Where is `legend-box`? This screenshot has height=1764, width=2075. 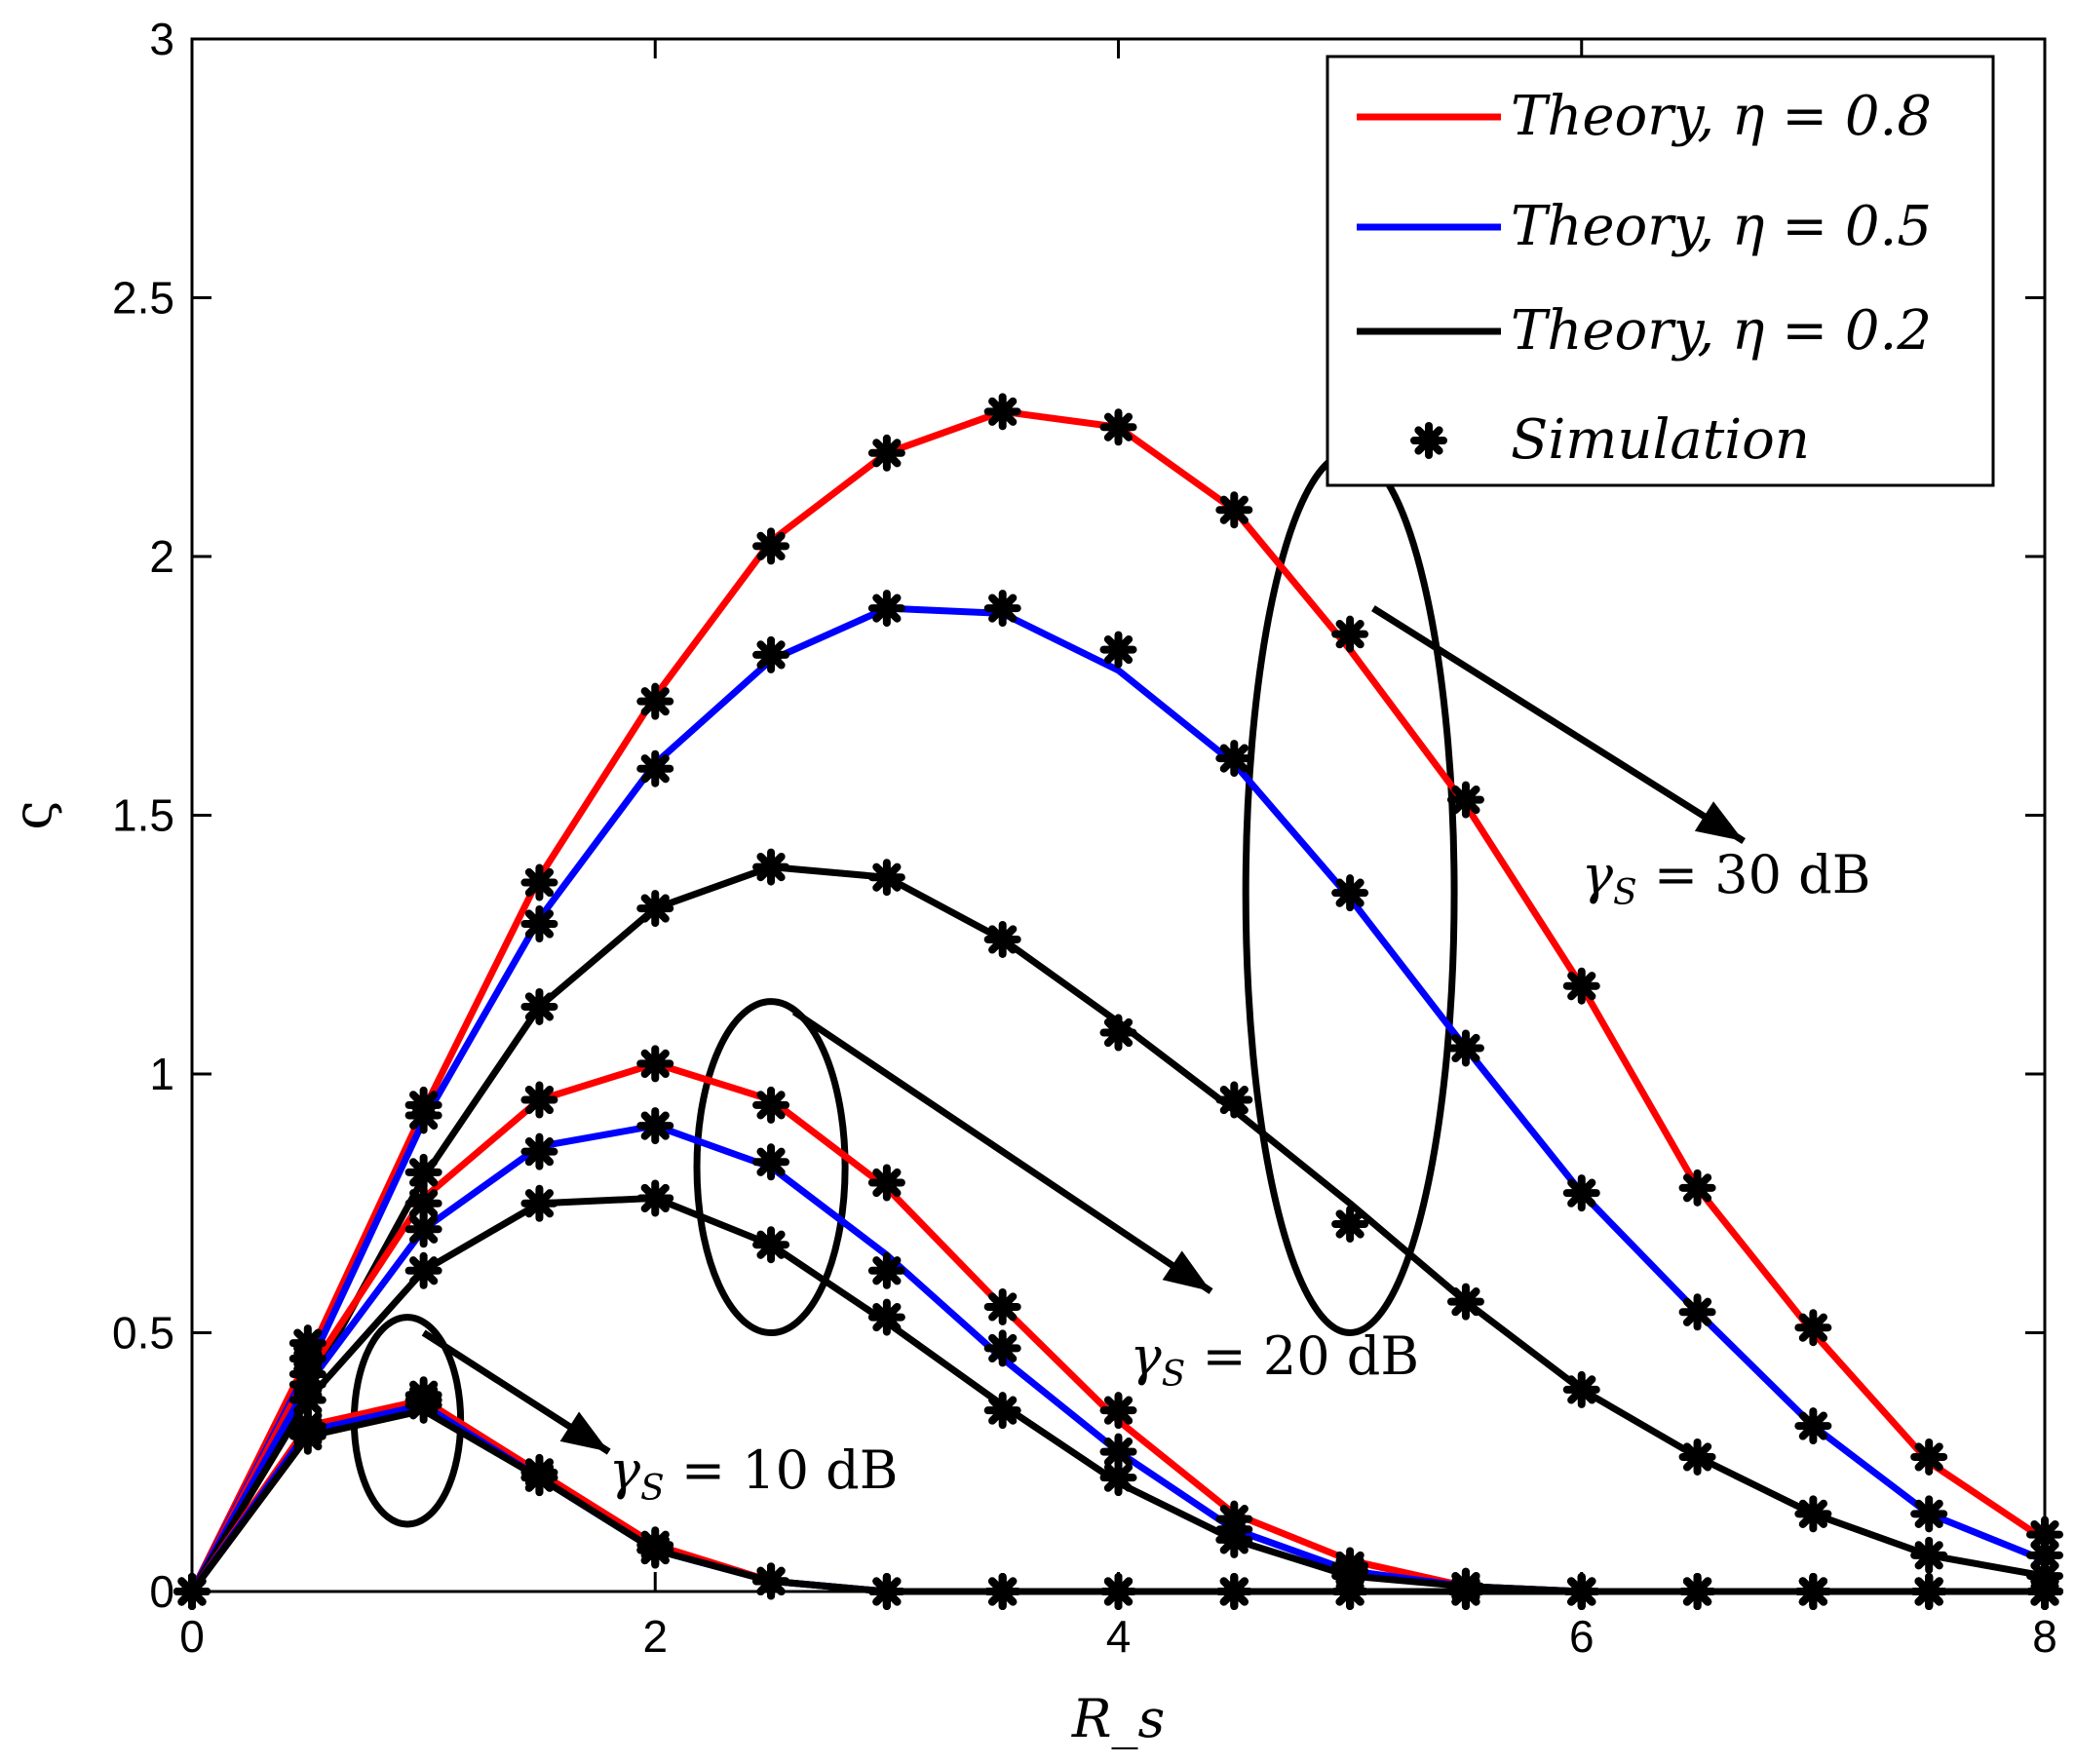 legend-box is located at coordinates (1660, 271).